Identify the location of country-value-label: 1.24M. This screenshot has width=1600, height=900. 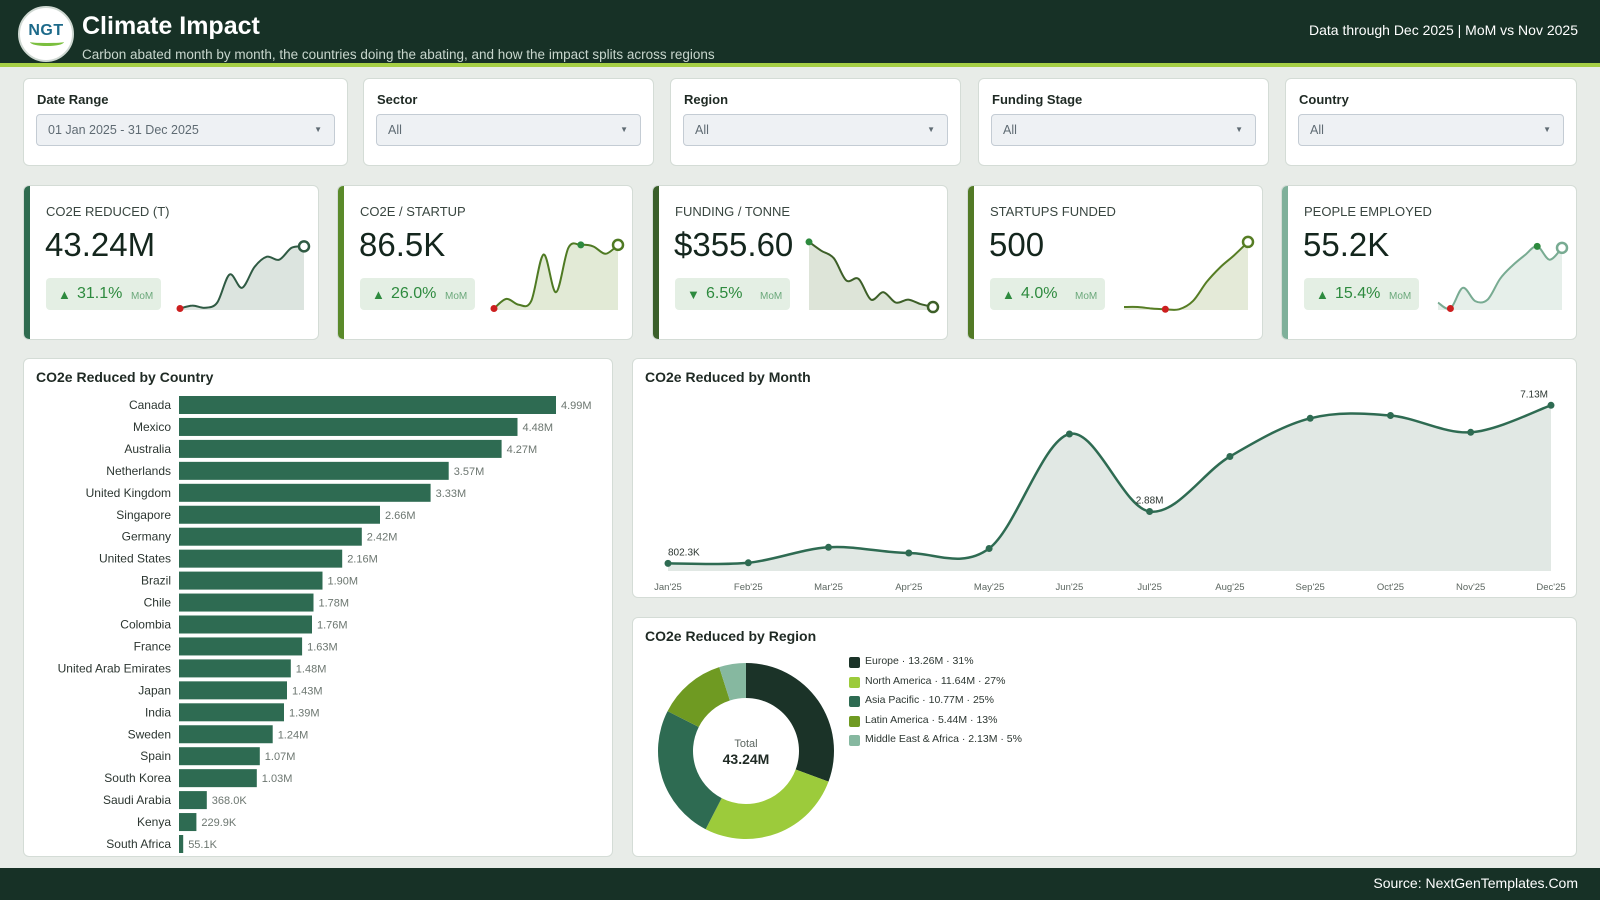
(293, 735).